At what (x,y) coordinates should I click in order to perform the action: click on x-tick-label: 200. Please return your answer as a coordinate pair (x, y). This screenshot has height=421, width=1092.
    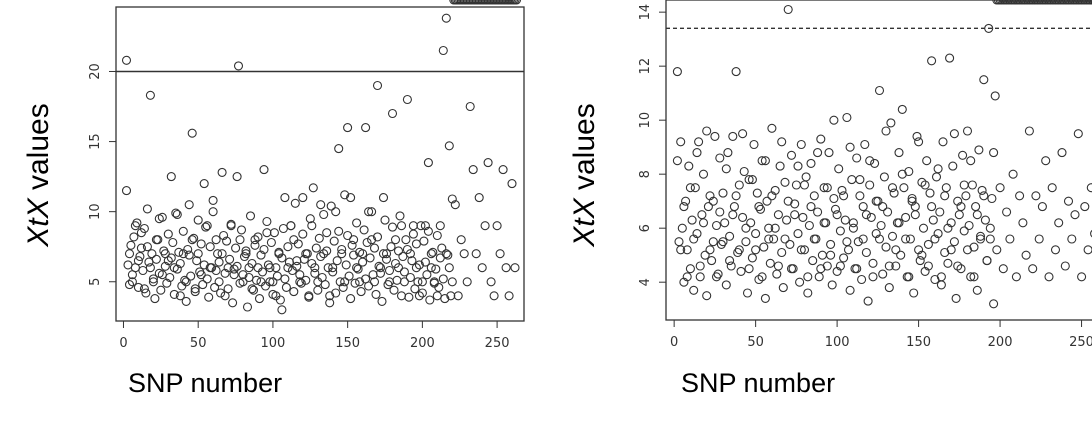
    Looking at the image, I should click on (422, 343).